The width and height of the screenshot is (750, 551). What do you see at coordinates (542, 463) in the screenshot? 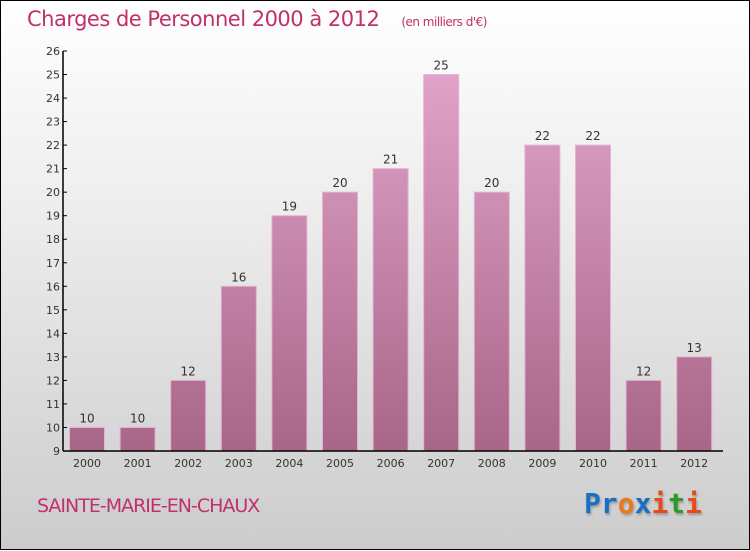
I see `x-tick-label-2009: 2009` at bounding box center [542, 463].